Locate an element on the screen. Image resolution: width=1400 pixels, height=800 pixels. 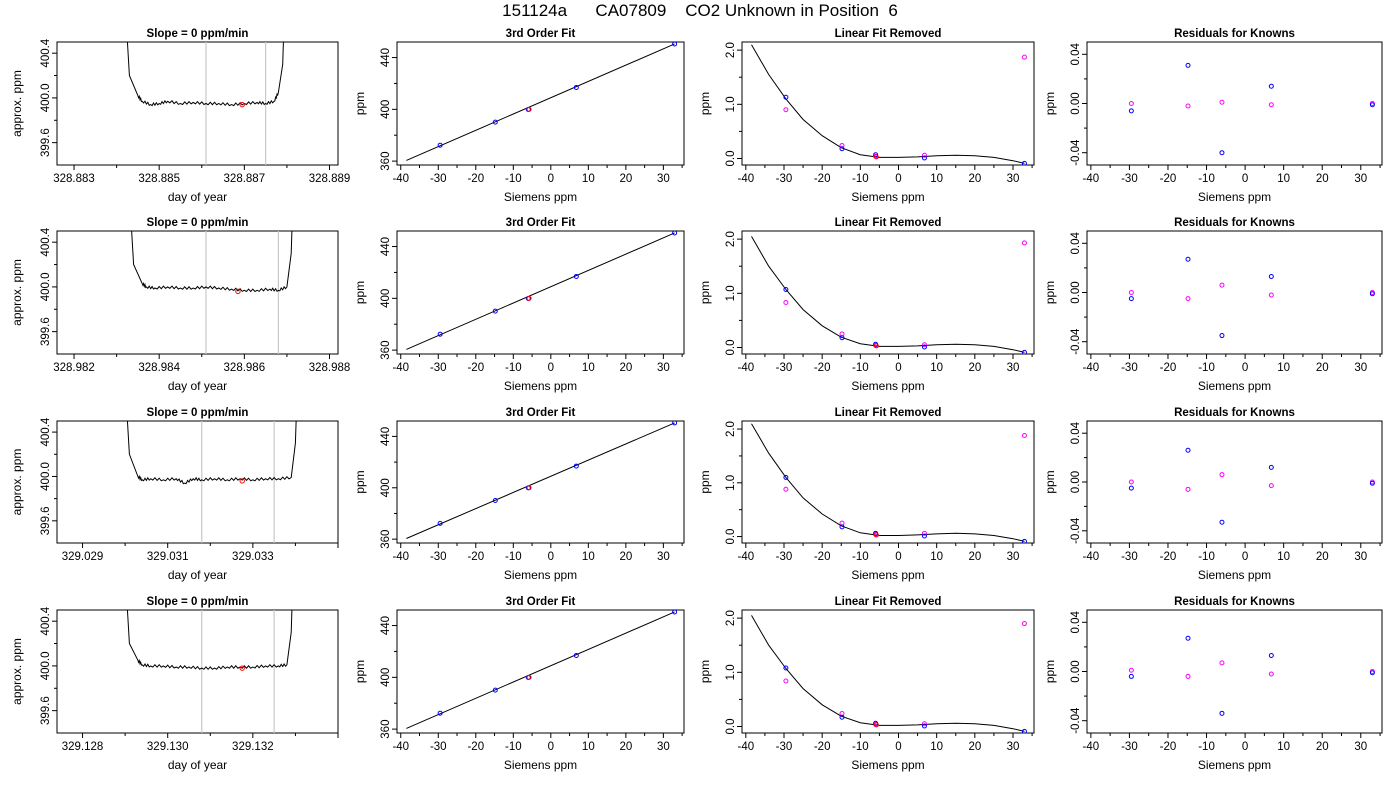
y-tick-label: 400 is located at coordinates (386, 109).